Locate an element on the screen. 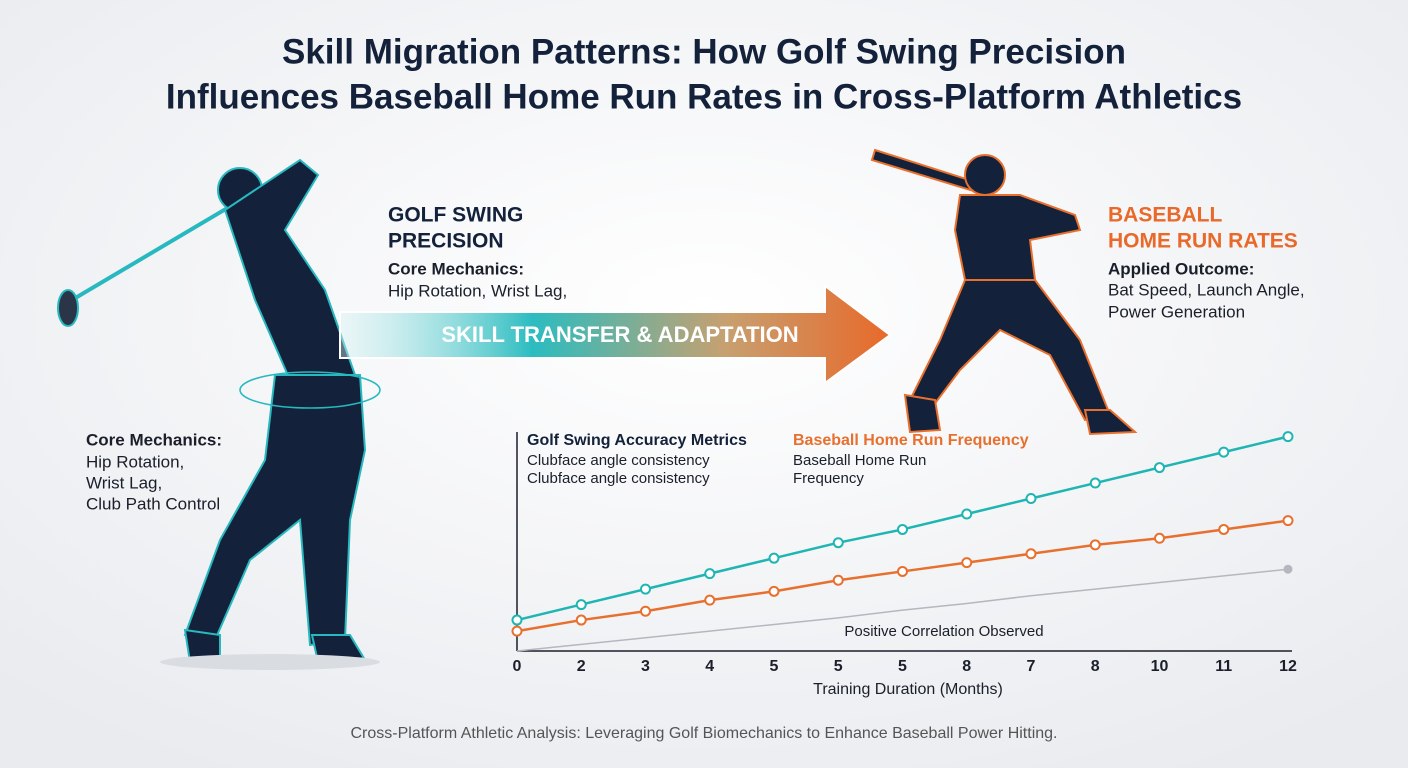 Image resolution: width=1408 pixels, height=768 pixels. panel-text: Power Generation is located at coordinates (1176, 311).